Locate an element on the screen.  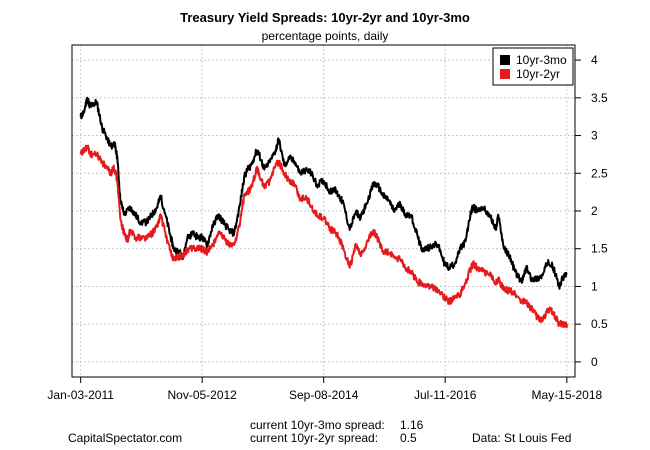
x-tick-label: Jan-03-2011 is located at coordinates (80, 395).